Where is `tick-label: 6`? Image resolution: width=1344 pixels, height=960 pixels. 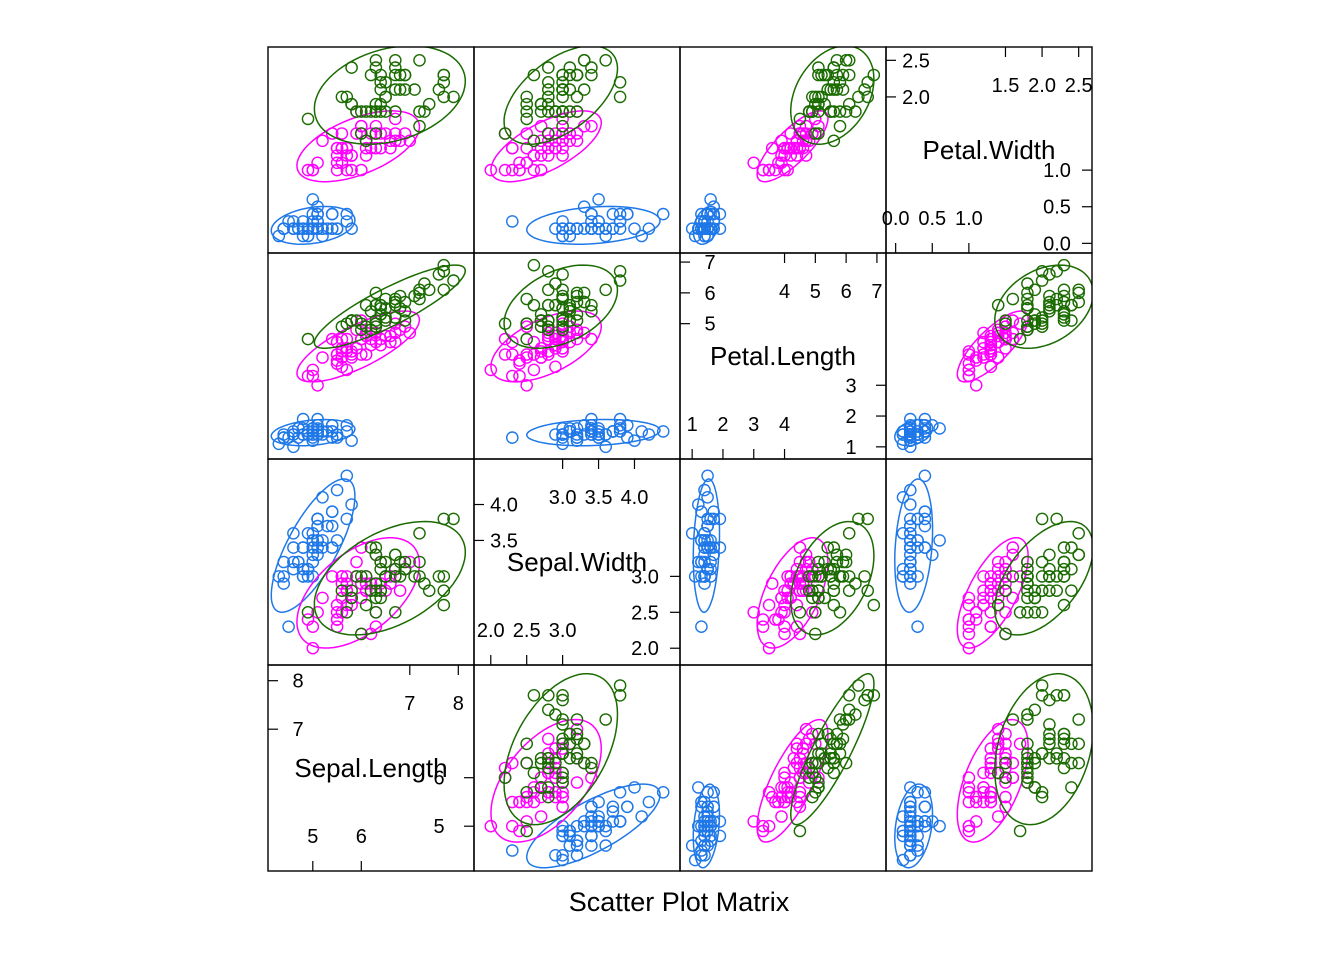
tick-label: 6 is located at coordinates (846, 292).